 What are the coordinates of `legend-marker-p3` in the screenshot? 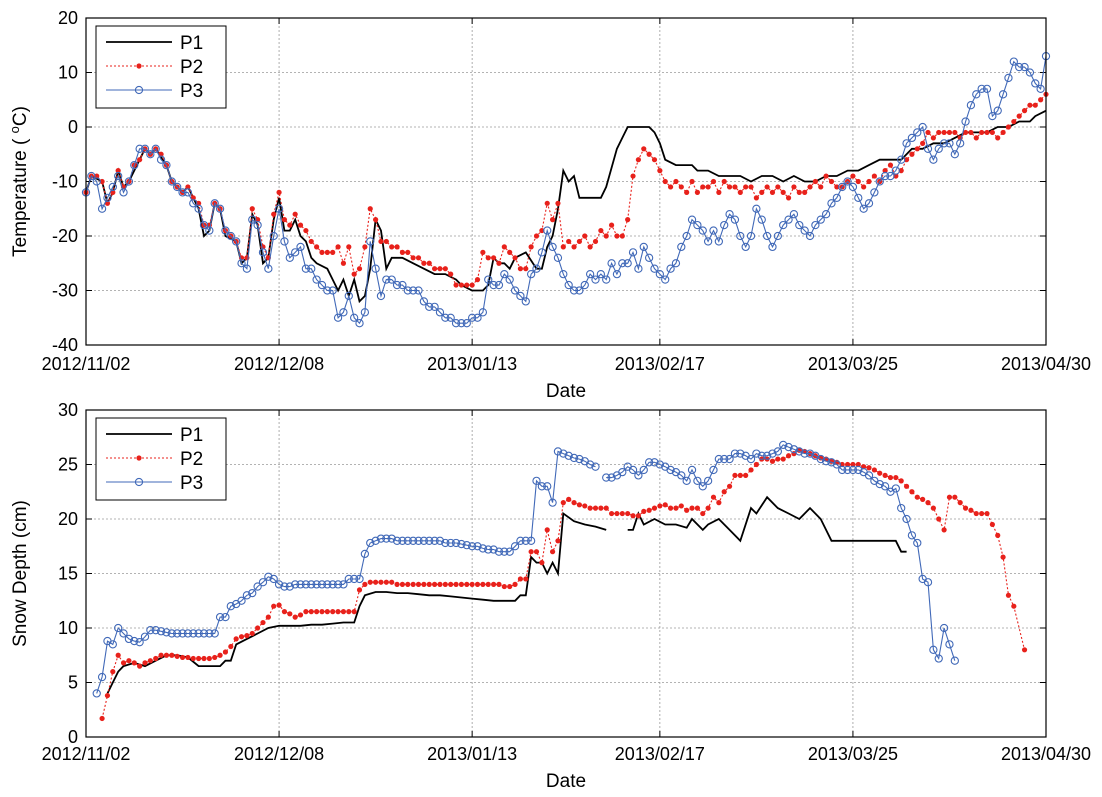 It's located at (139, 482).